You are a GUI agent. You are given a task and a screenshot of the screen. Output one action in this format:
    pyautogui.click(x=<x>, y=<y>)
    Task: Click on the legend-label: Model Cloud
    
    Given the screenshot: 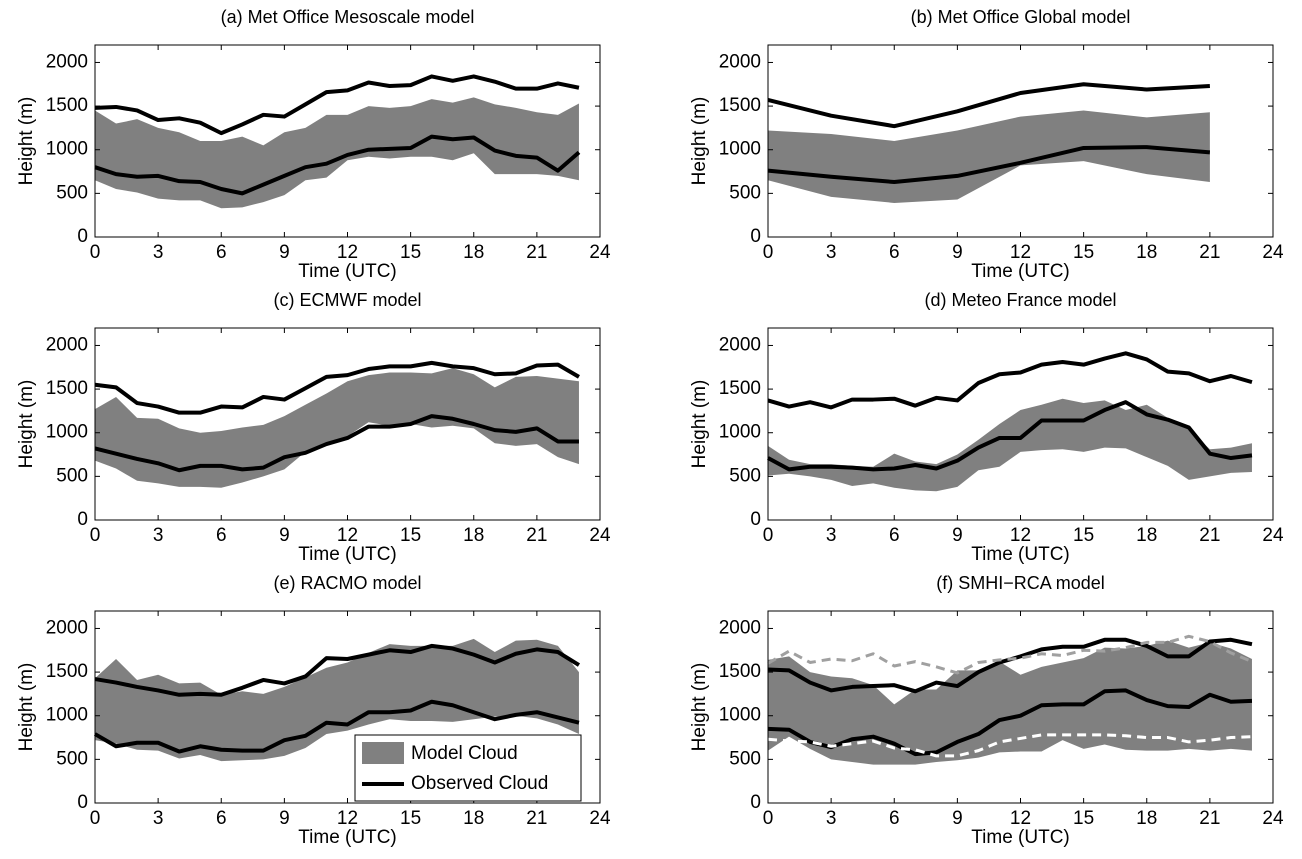 What is the action you would take?
    pyautogui.click(x=464, y=753)
    